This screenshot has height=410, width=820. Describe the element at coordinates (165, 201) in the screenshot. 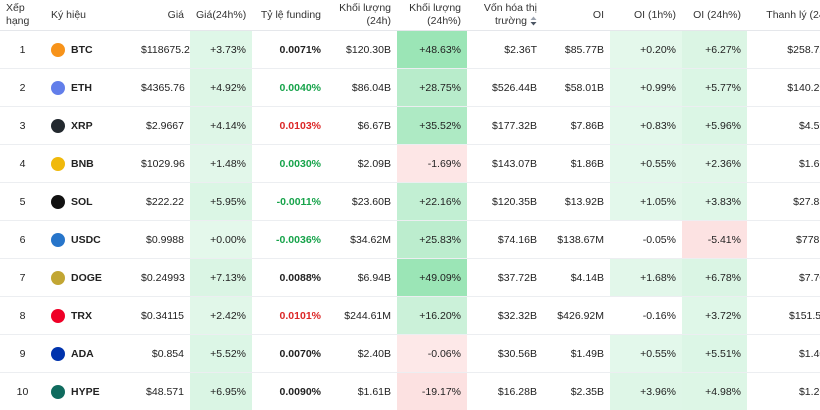

I see `cell-value: $222.22` at that location.